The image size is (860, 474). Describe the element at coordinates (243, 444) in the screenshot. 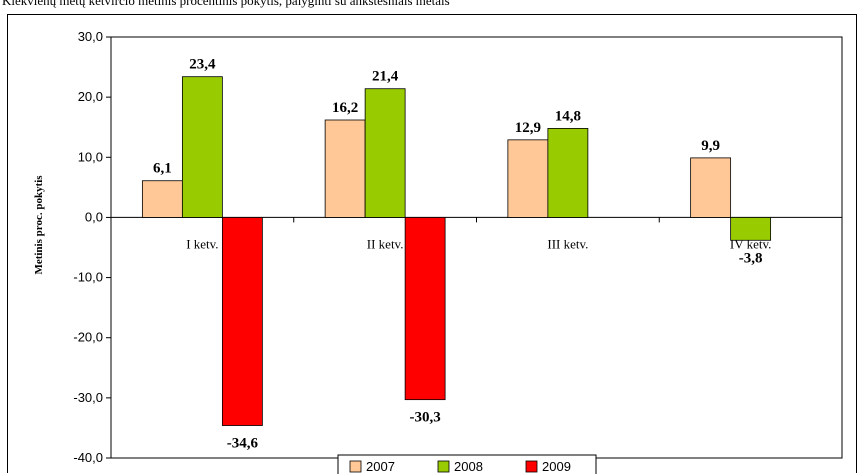

I see `data-label-2009-1: -34,6` at that location.